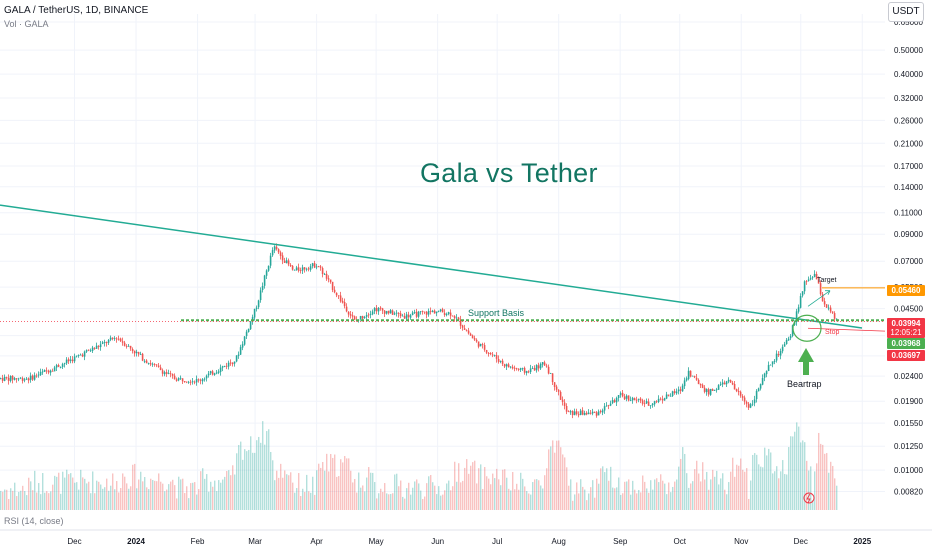 The image size is (932, 555). I want to click on price-tag-value: 0.03968, so click(906, 343).